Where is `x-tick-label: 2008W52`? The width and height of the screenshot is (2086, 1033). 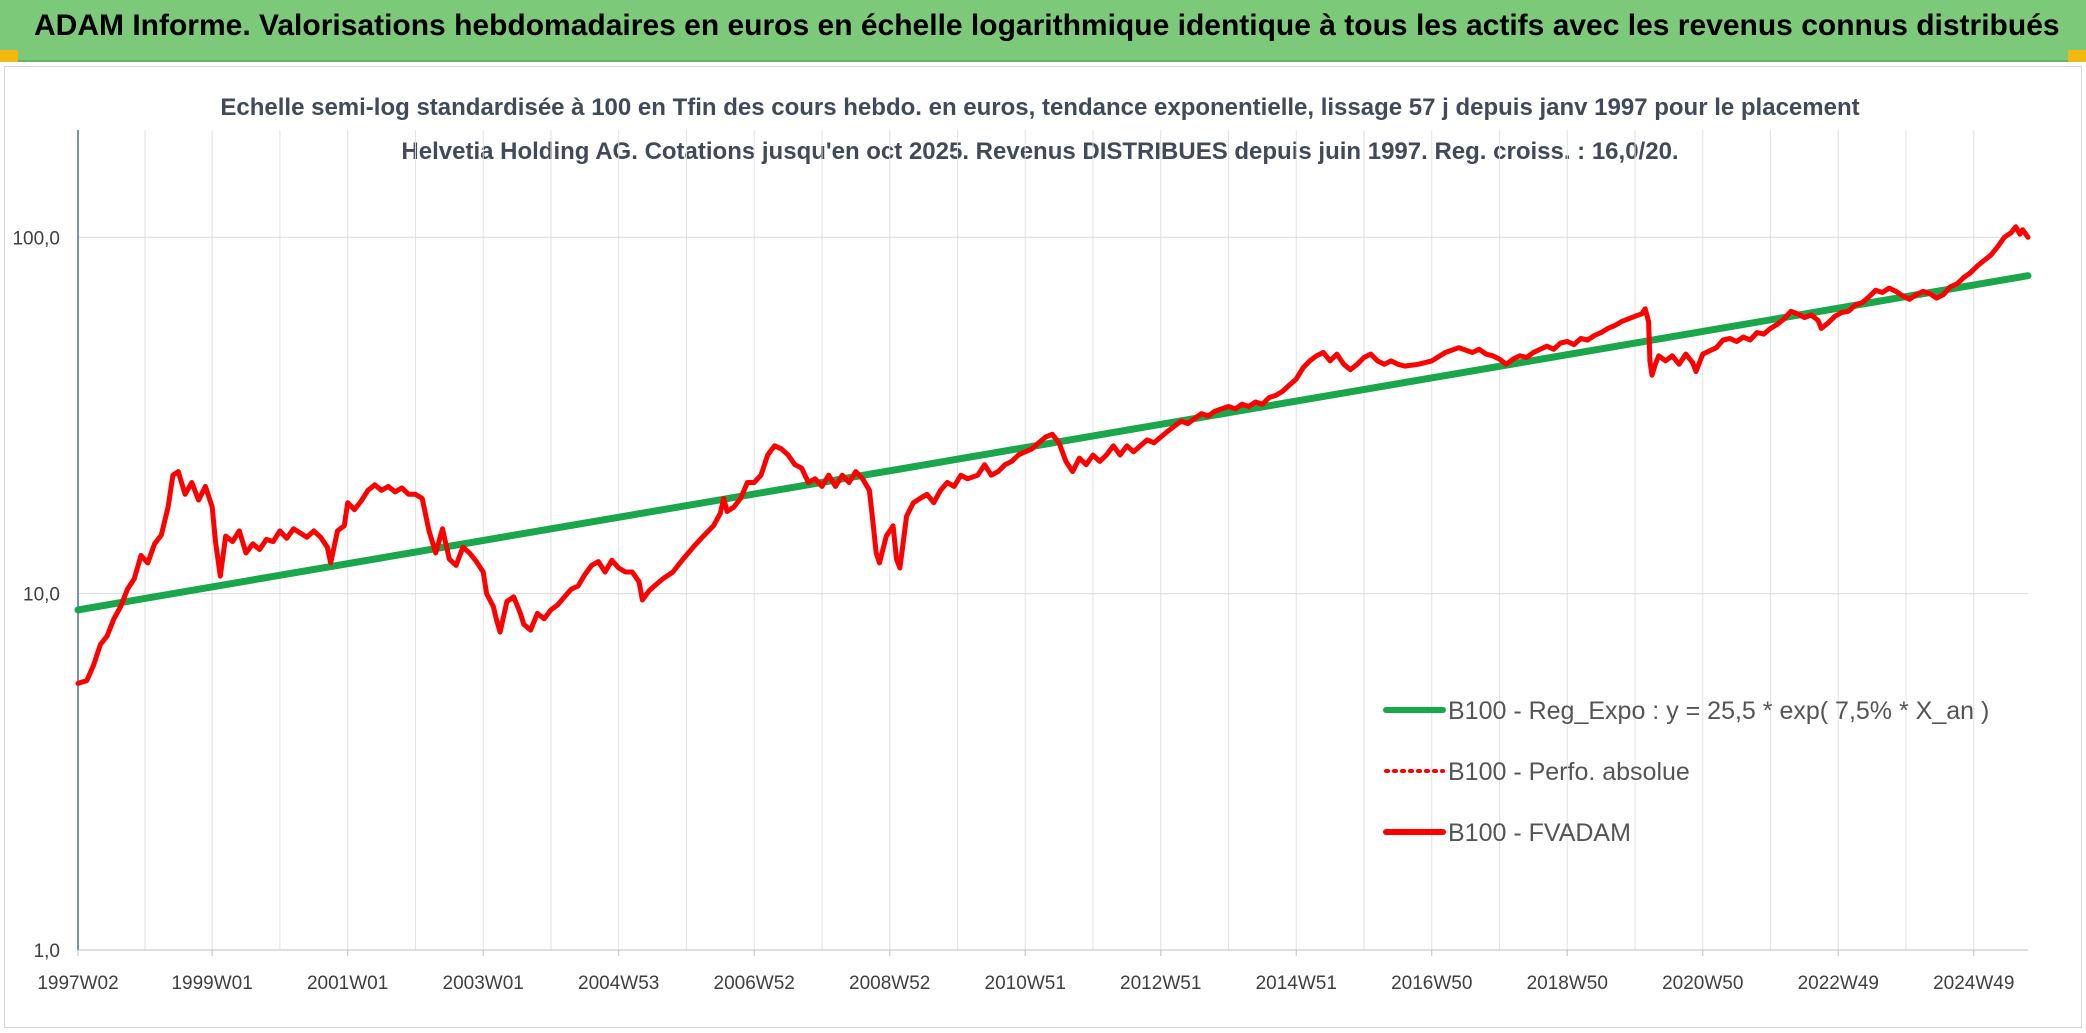 x-tick-label: 2008W52 is located at coordinates (889, 983).